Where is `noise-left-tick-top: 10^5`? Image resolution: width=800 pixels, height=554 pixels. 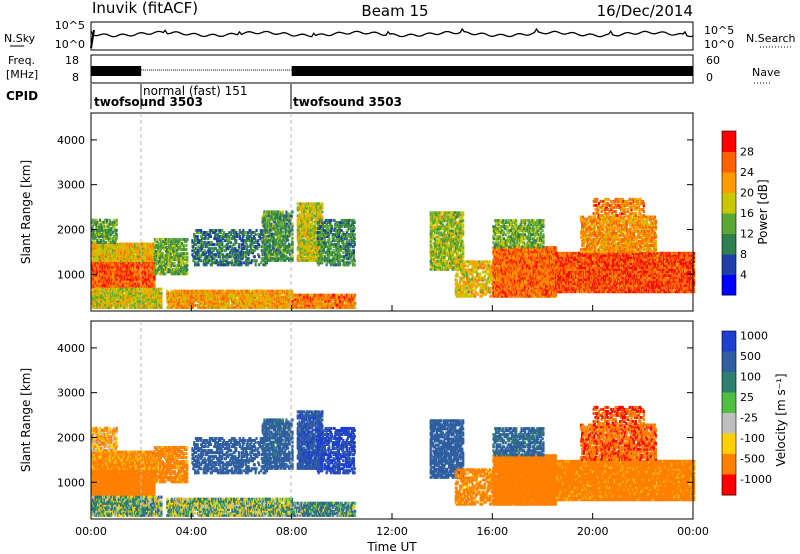
noise-left-tick-top: 10^5 is located at coordinates (70, 25).